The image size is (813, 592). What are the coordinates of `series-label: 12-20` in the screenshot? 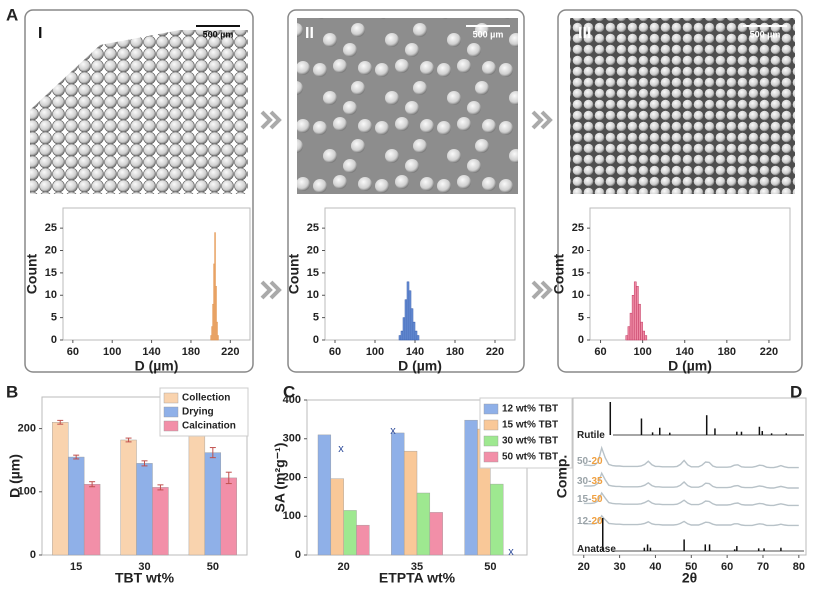 It's located at (590, 521).